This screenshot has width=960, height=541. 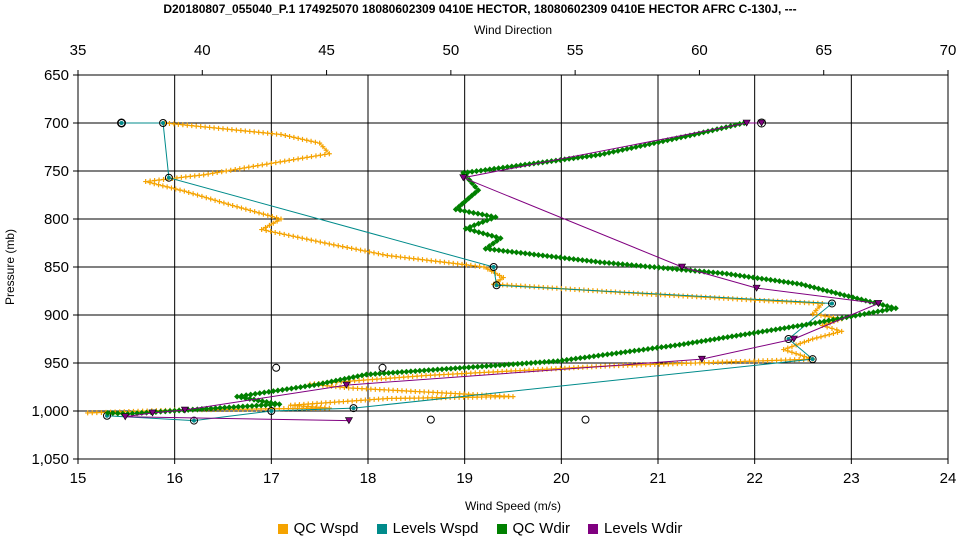 What do you see at coordinates (174, 478) in the screenshot?
I see `x-tick-label: 16` at bounding box center [174, 478].